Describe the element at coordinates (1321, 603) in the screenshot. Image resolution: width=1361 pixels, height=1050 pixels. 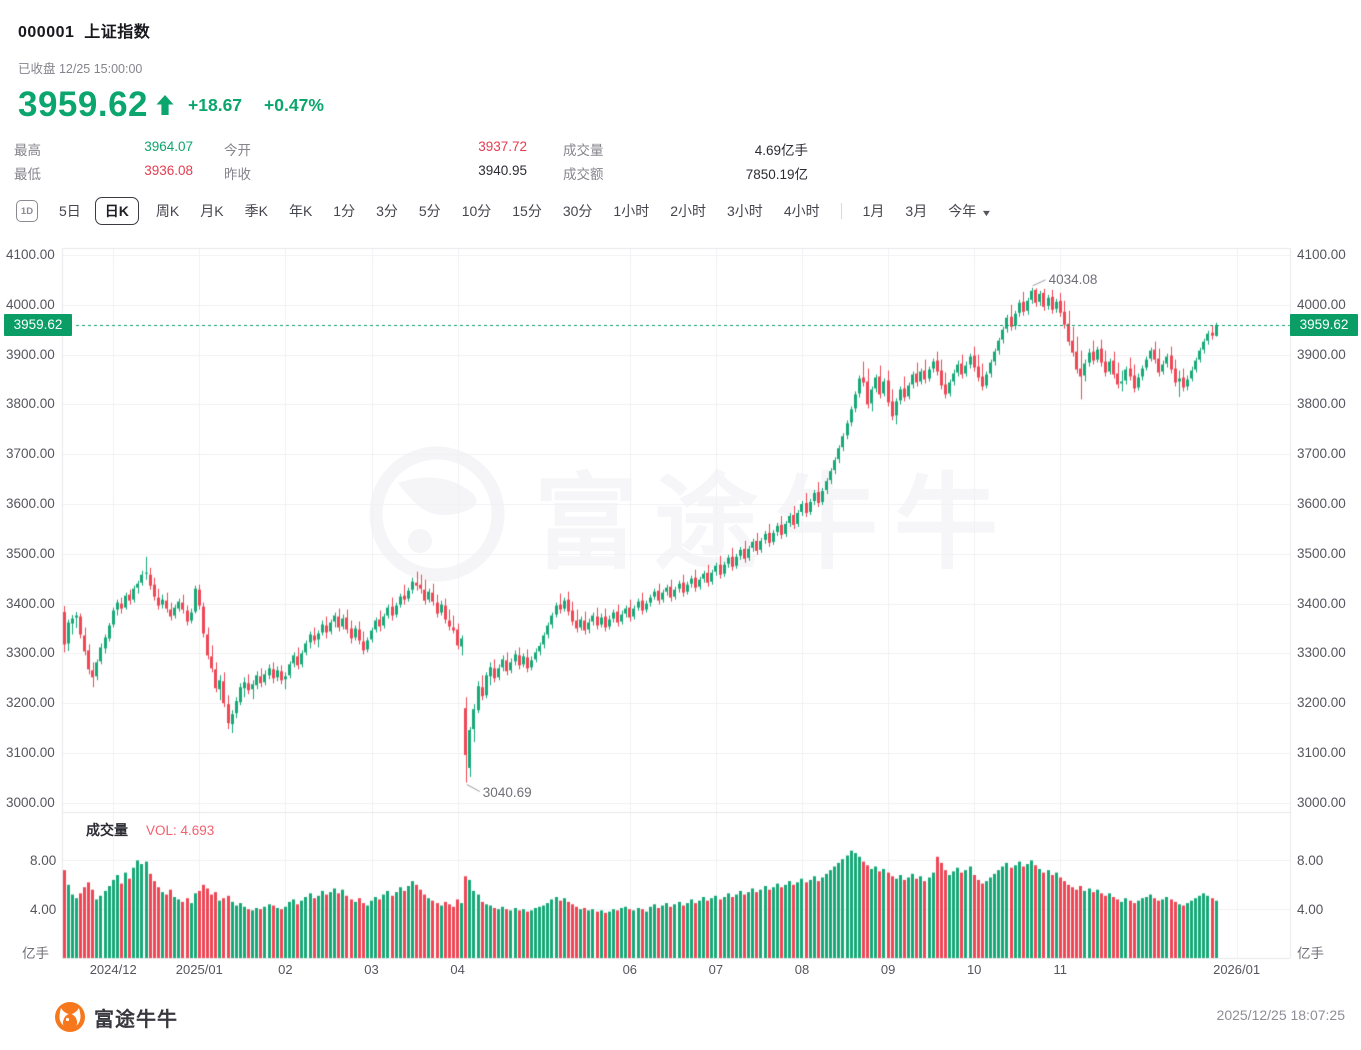
I see `y-axis-label-right: 3400.00` at that location.